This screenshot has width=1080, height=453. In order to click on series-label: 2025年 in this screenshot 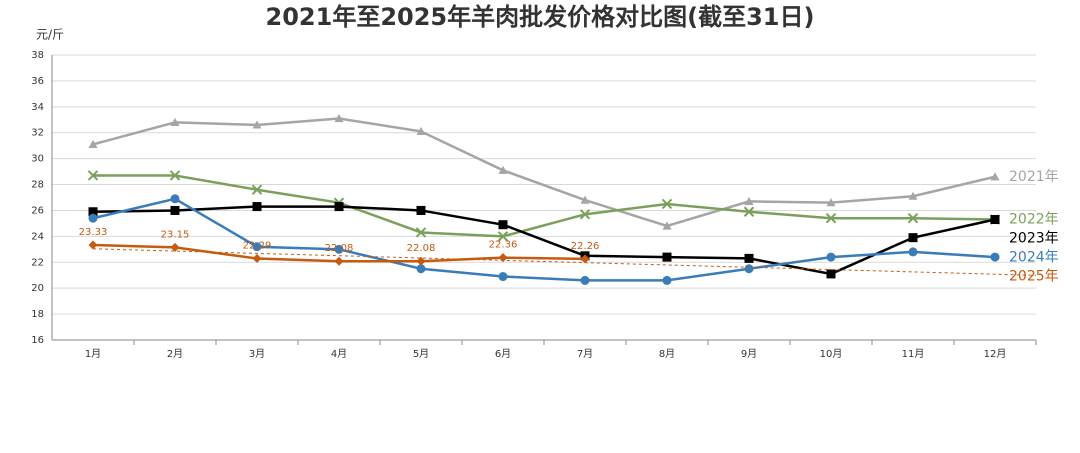, I will do `click(1034, 277)`.